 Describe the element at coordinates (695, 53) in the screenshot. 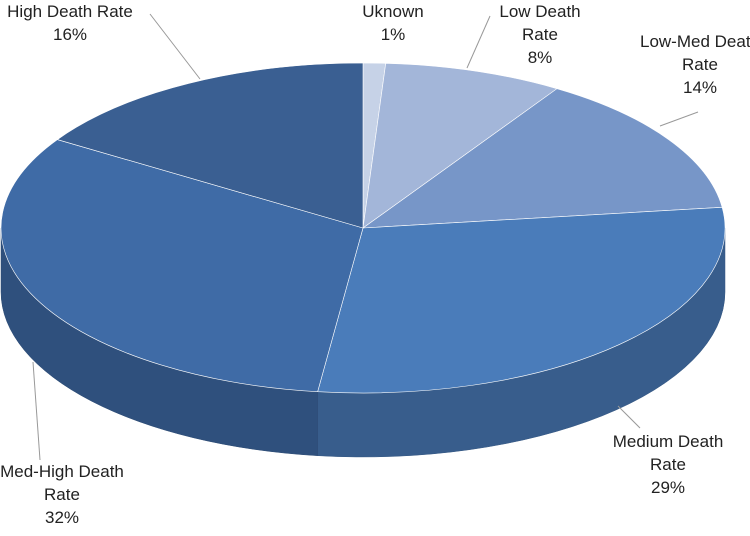

I see `category-name: Low-Med Death Rate` at that location.